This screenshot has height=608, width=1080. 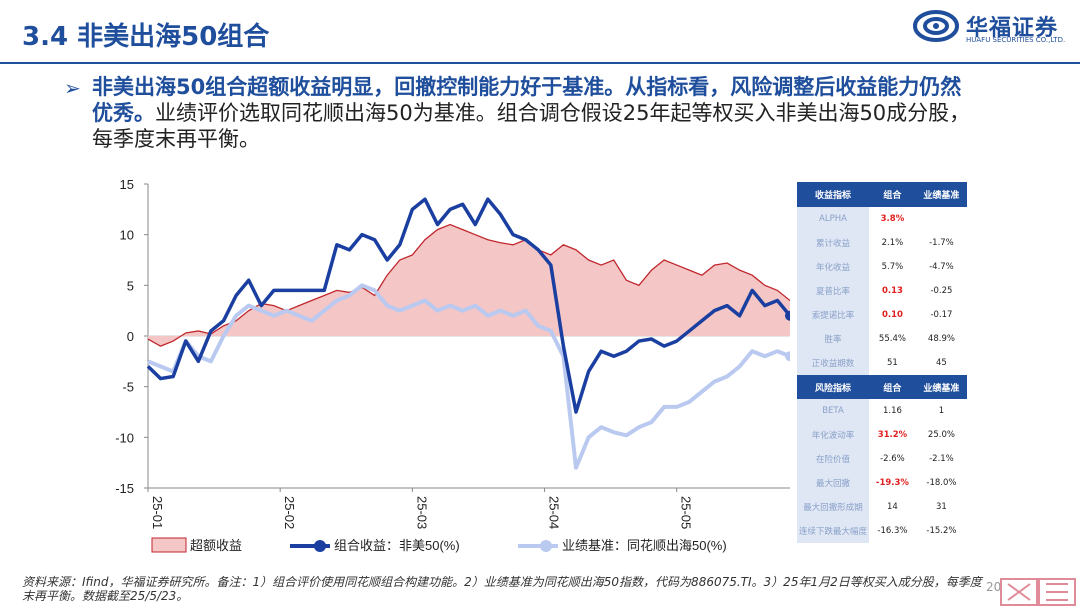 I want to click on legend-excess-label: 超额收益, so click(x=216, y=545).